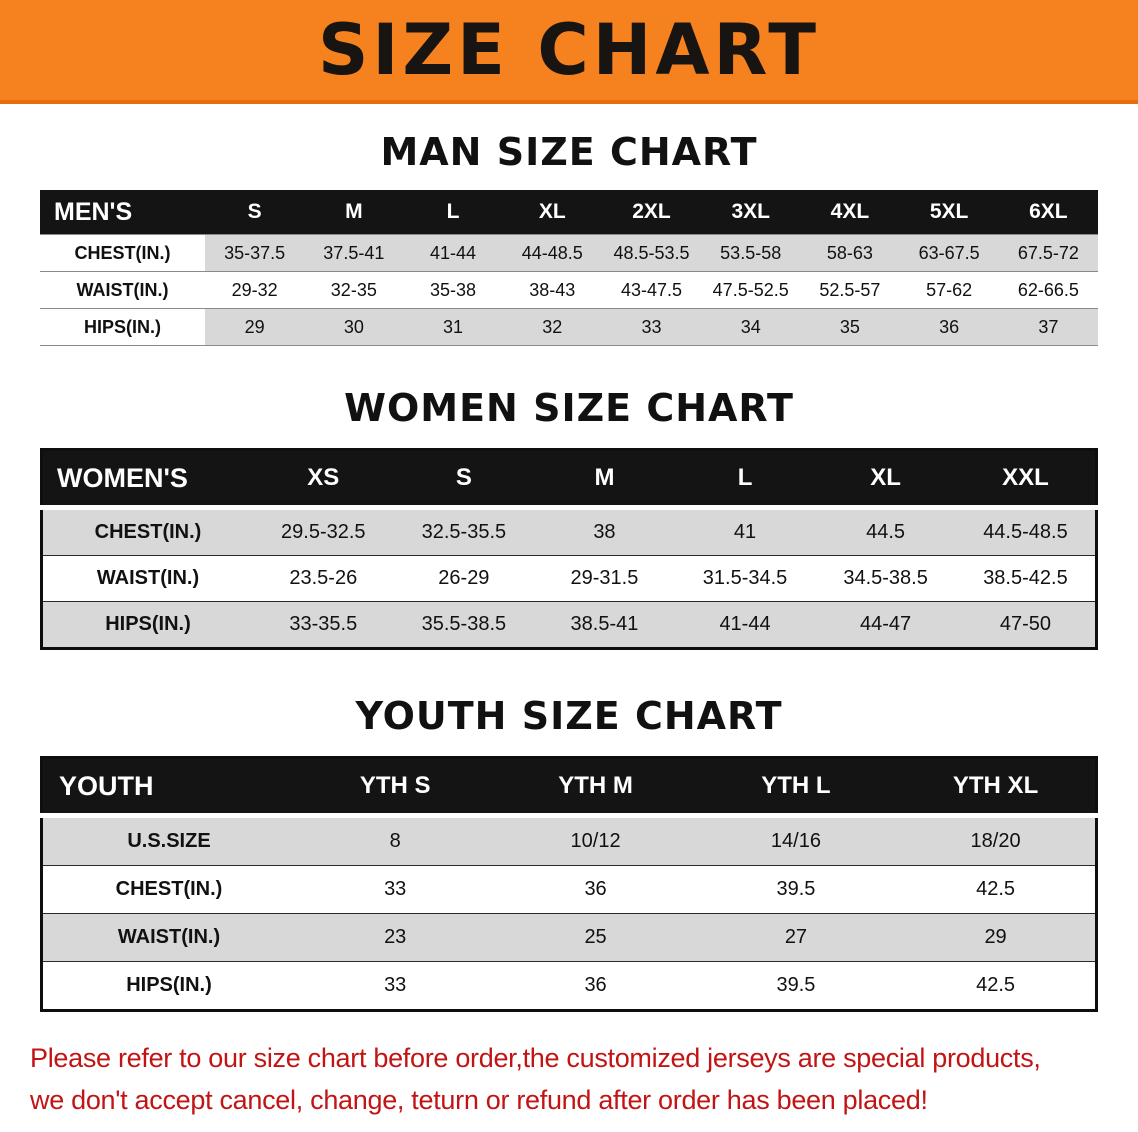 This screenshot has width=1138, height=1132. I want to click on size-header-cell: 2XL, so click(651, 212).